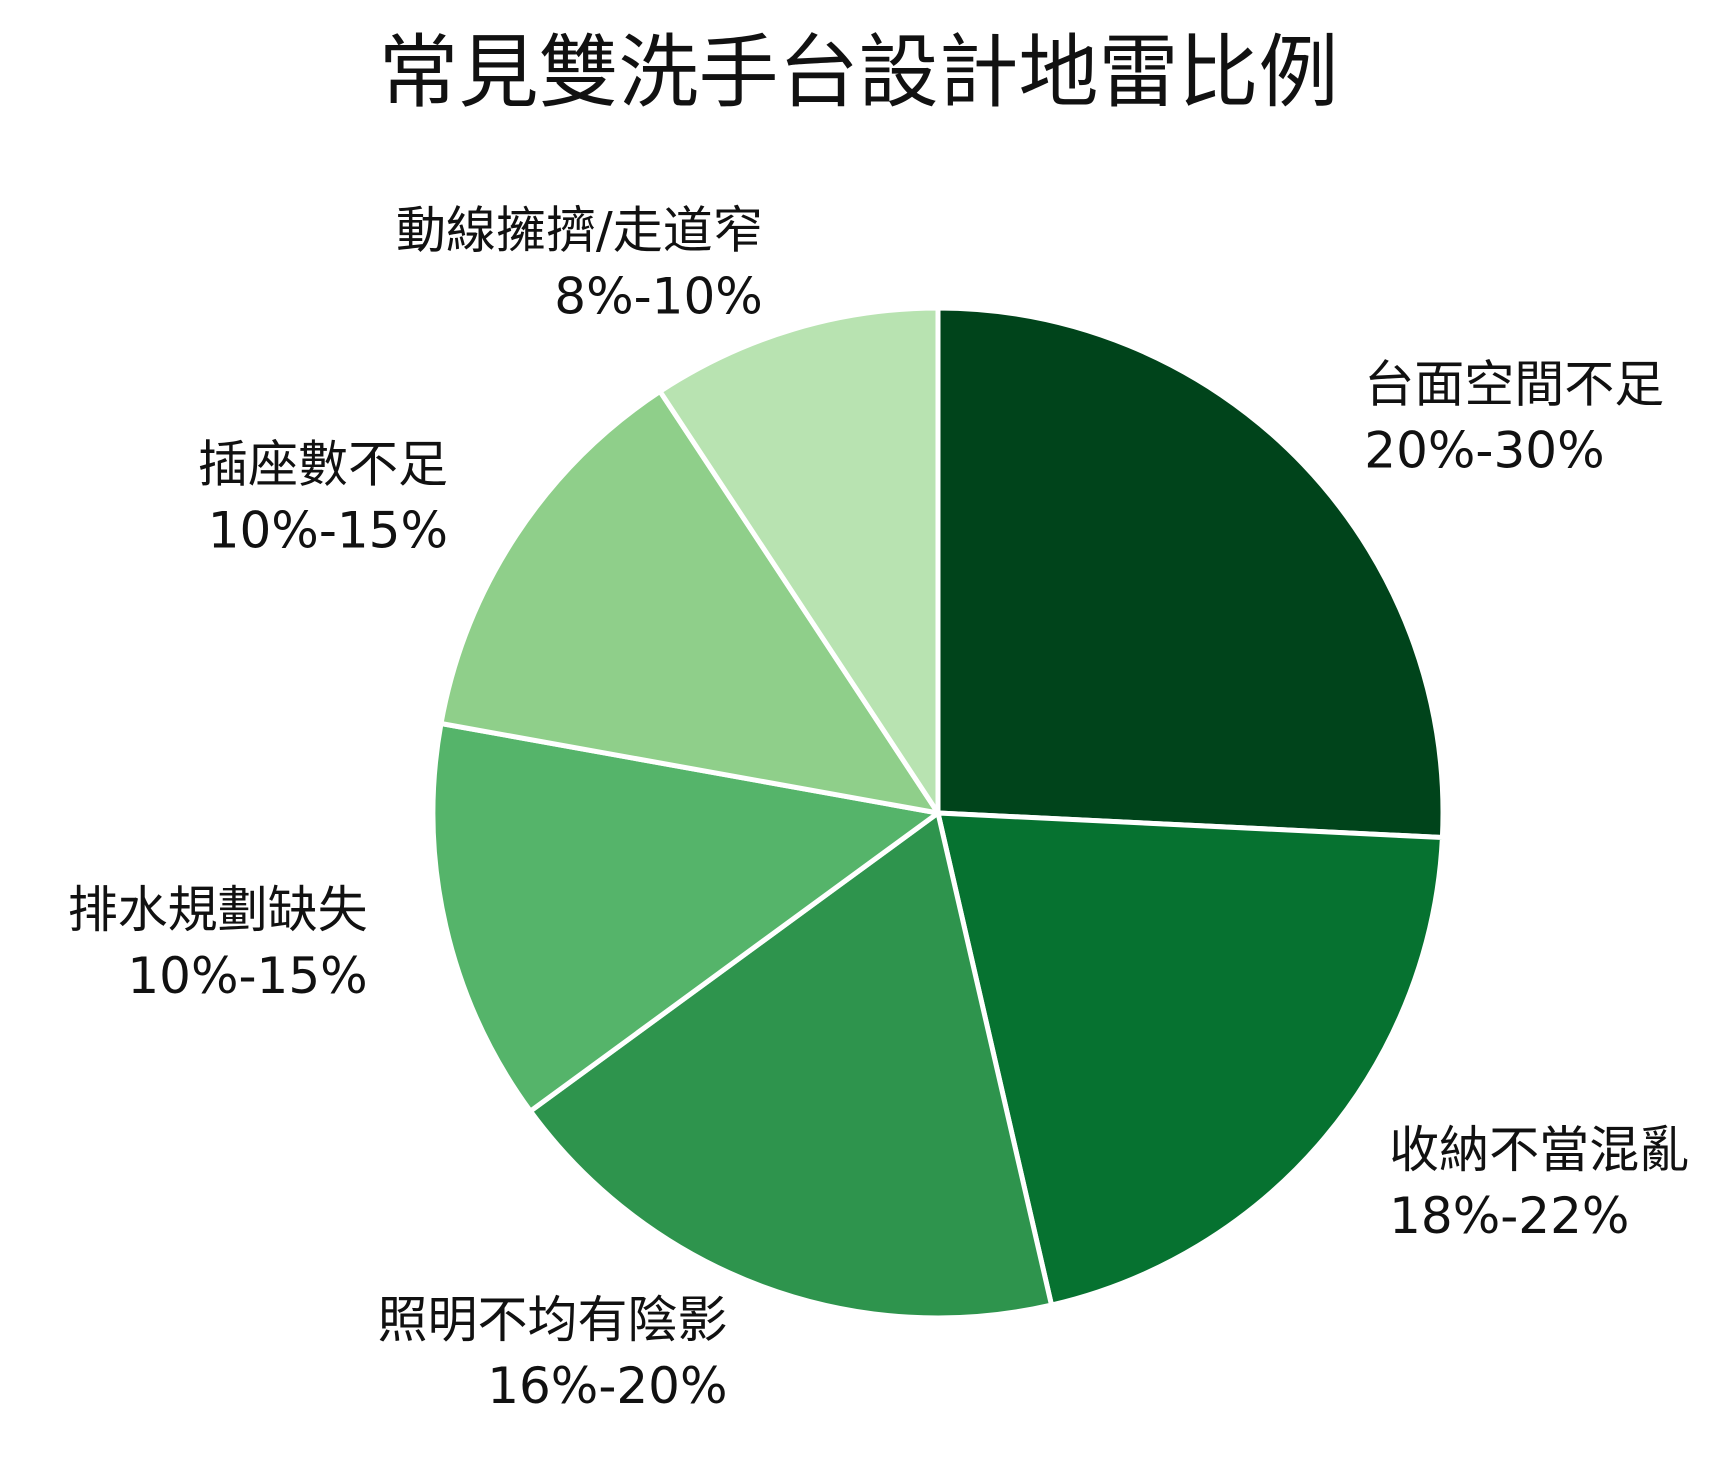 The image size is (1717, 1468). Describe the element at coordinates (579, 230) in the screenshot. I see `slice-label-6: 動線擁擠/走道窄` at that location.